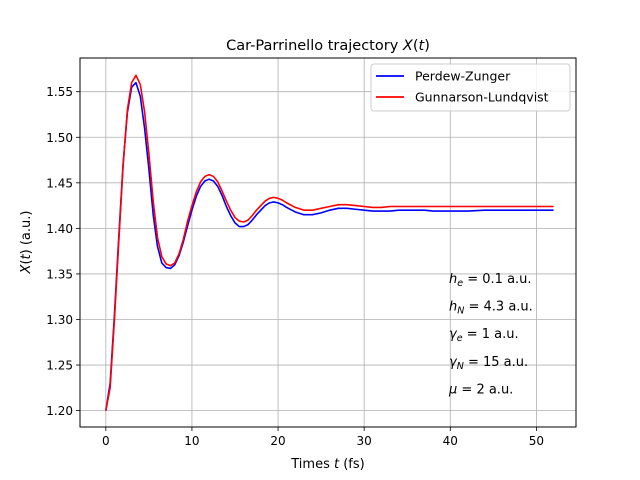 Image resolution: width=640 pixels, height=480 pixels. Describe the element at coordinates (463, 76) in the screenshot. I see `legend-label-0: Perdew-Zunger` at that location.